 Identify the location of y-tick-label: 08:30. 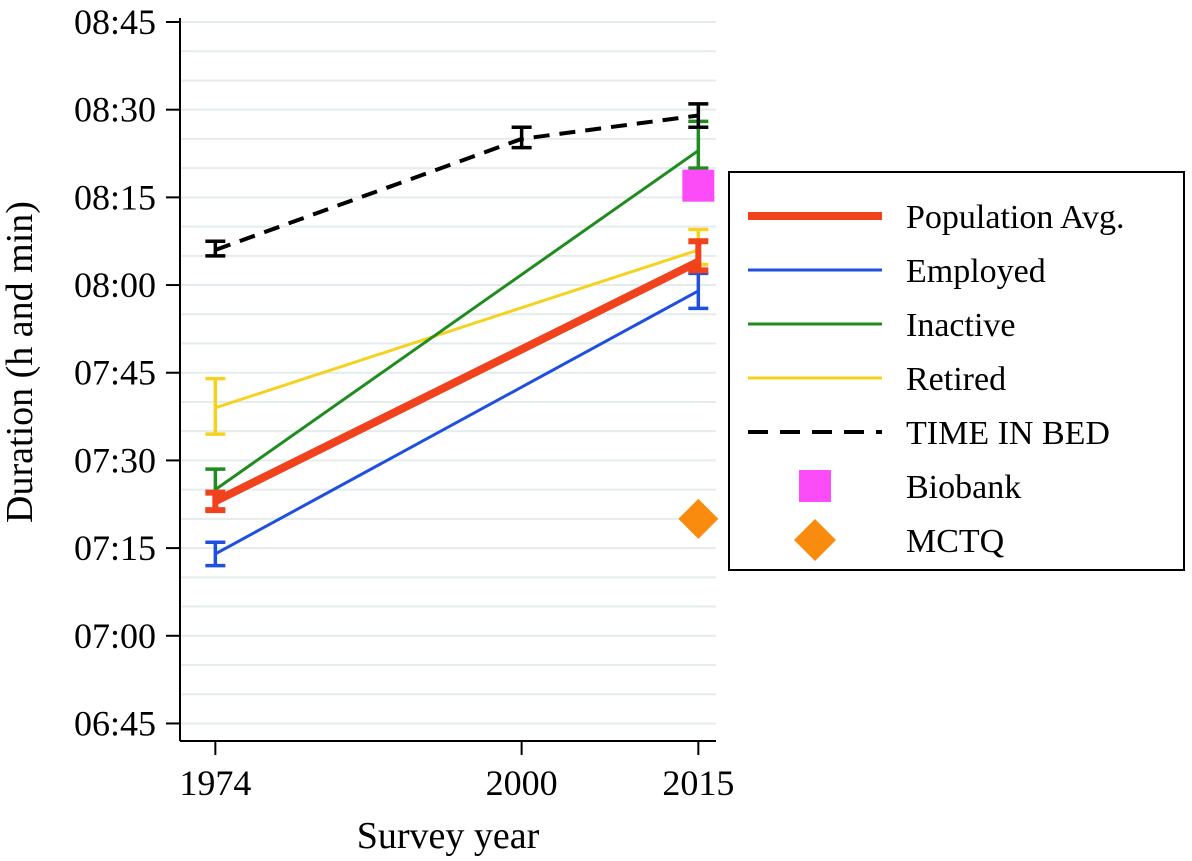
(115, 110).